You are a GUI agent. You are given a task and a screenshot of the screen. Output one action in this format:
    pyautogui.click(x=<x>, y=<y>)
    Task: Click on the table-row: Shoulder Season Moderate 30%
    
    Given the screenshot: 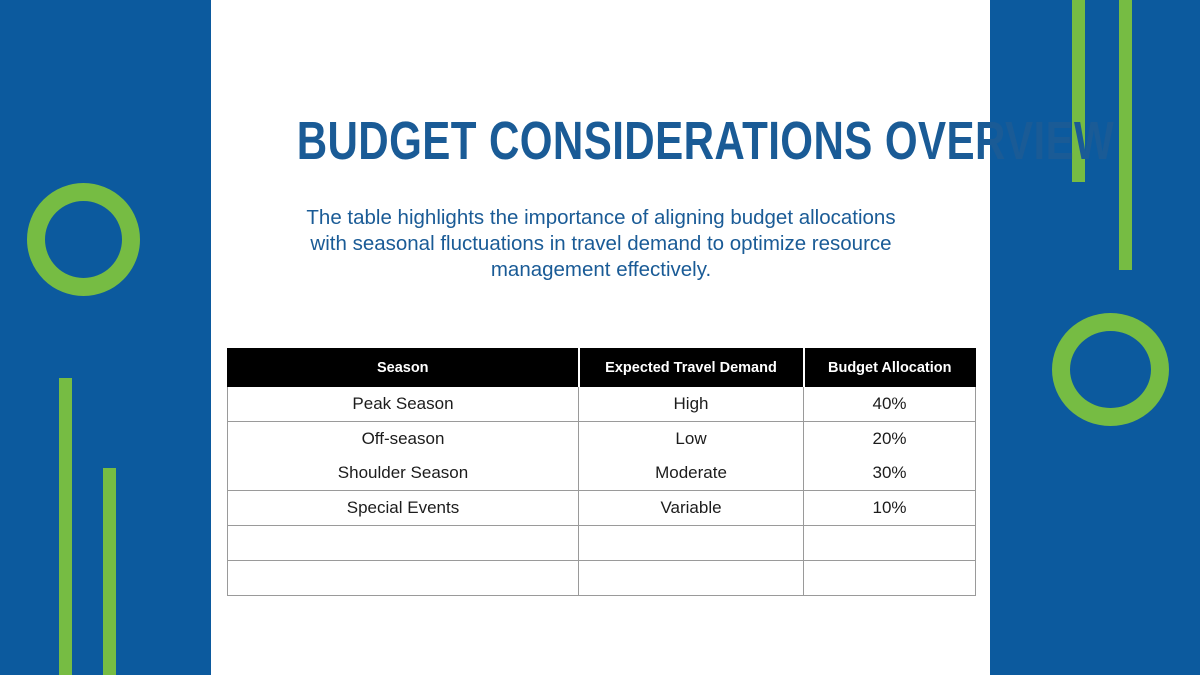 What is the action you would take?
    pyautogui.click(x=601, y=473)
    